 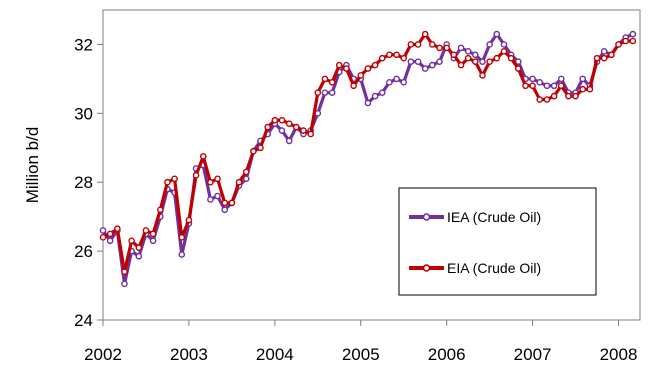 What do you see at coordinates (32, 165) in the screenshot?
I see `y-axis-title: Million b/d` at bounding box center [32, 165].